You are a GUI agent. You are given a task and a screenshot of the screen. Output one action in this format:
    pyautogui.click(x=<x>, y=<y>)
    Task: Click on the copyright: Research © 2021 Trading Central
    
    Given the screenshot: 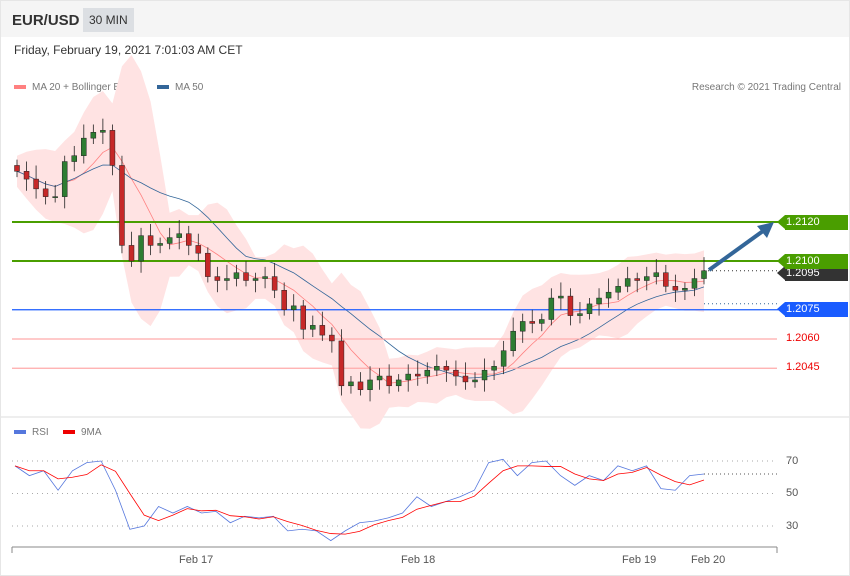 What is the action you would take?
    pyautogui.click(x=766, y=87)
    